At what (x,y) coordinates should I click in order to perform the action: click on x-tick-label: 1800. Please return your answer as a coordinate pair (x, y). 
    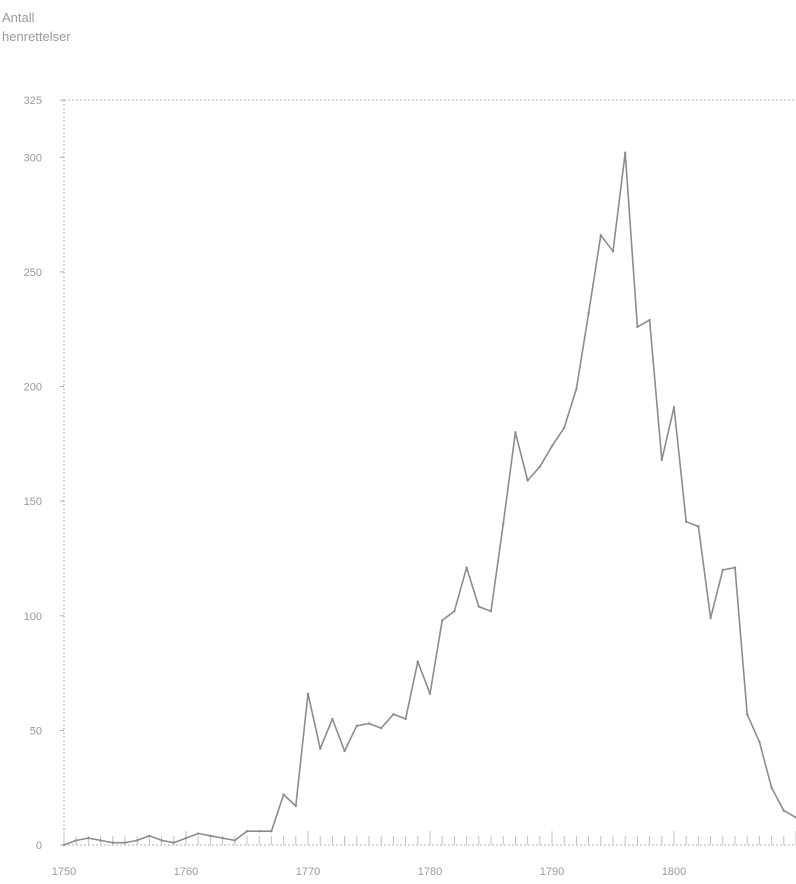
    Looking at the image, I should click on (674, 872).